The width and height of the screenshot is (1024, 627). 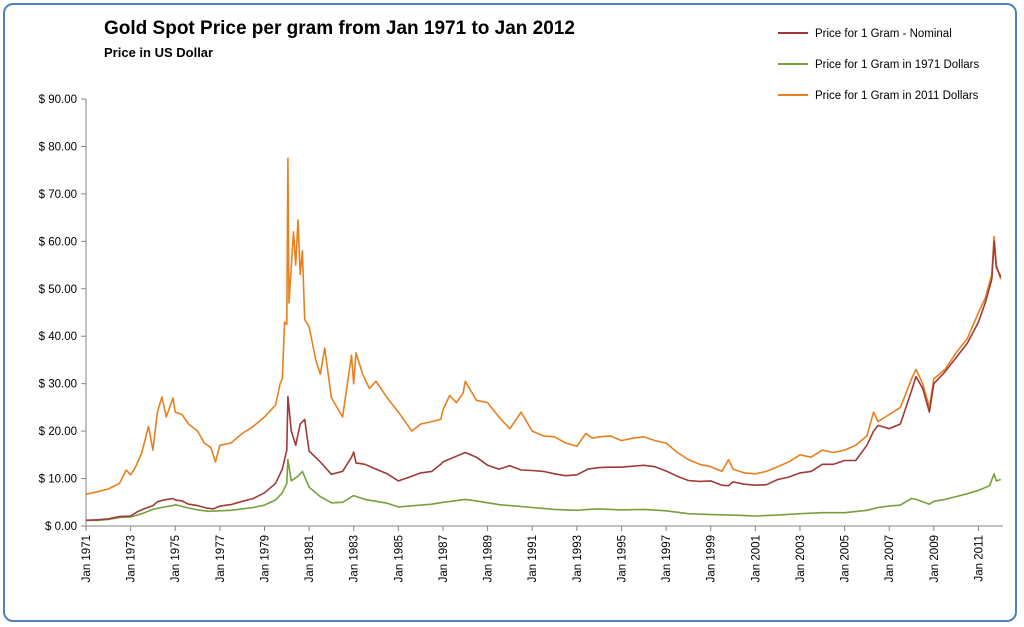 What do you see at coordinates (801, 558) in the screenshot?
I see `x-tick-label: Jan 2003` at bounding box center [801, 558].